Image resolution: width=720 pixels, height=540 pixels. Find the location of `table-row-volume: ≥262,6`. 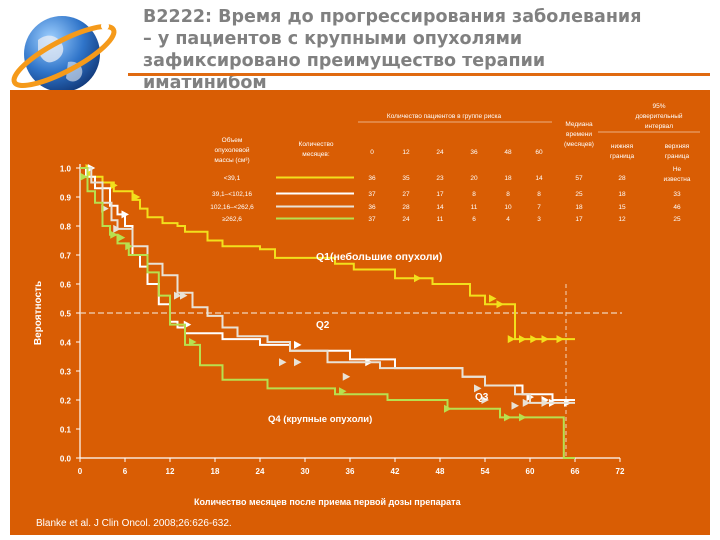

table-row-volume: ≥262,6 is located at coordinates (232, 219).